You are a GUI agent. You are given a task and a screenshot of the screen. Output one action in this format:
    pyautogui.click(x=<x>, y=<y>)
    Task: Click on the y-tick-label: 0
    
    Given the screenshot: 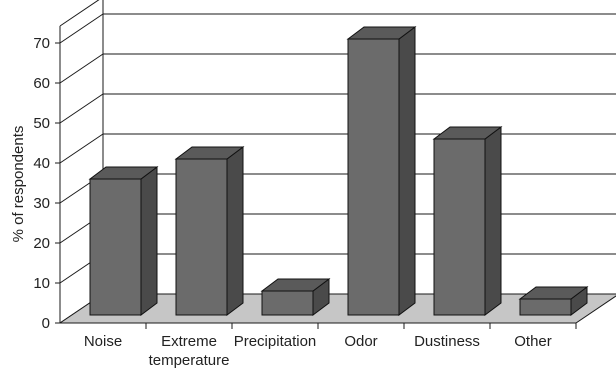 What is the action you would take?
    pyautogui.click(x=46, y=323)
    